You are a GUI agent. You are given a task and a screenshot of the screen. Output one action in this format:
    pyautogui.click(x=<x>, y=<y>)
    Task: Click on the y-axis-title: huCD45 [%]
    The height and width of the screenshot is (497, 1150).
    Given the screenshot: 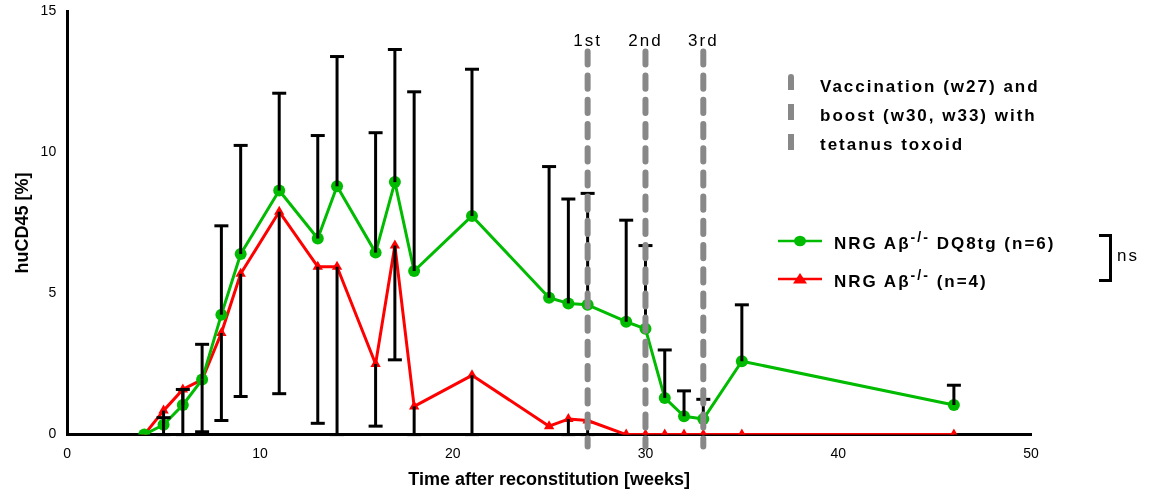 What is the action you would take?
    pyautogui.click(x=21, y=223)
    